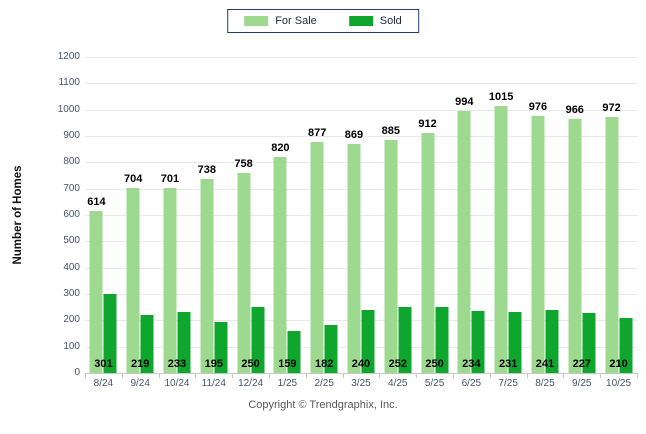  What do you see at coordinates (464, 102) in the screenshot?
I see `for-sale-value-label: 994` at bounding box center [464, 102].